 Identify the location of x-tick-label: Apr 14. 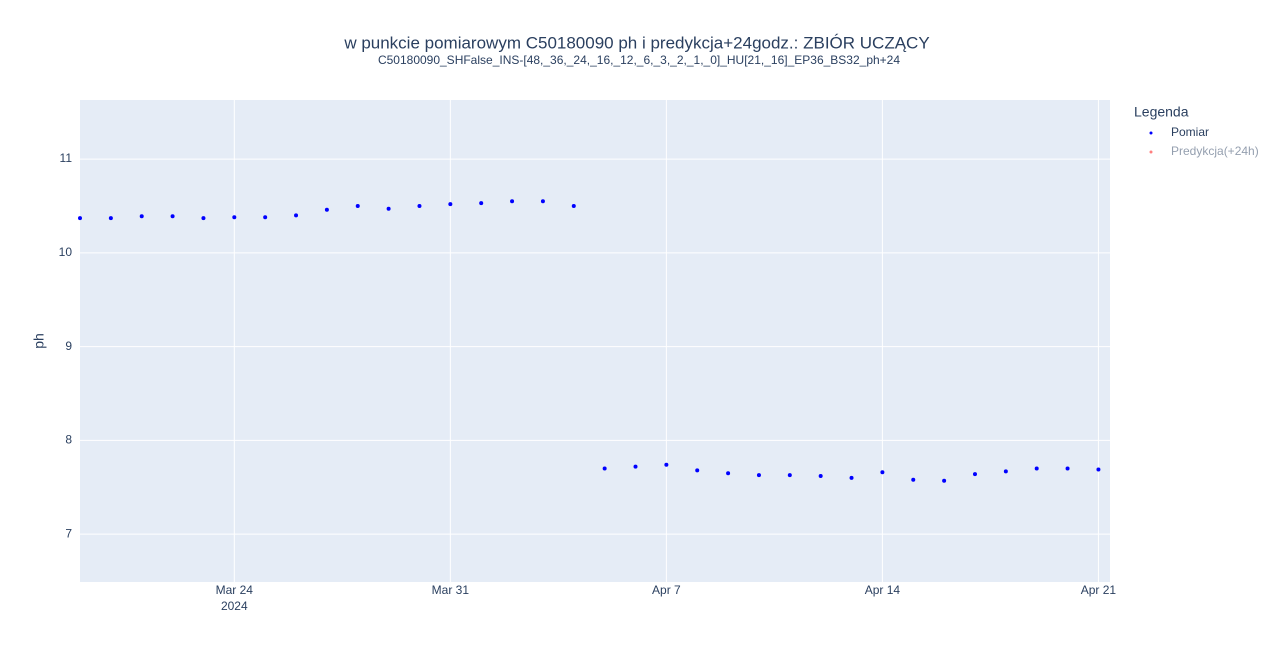
(883, 590).